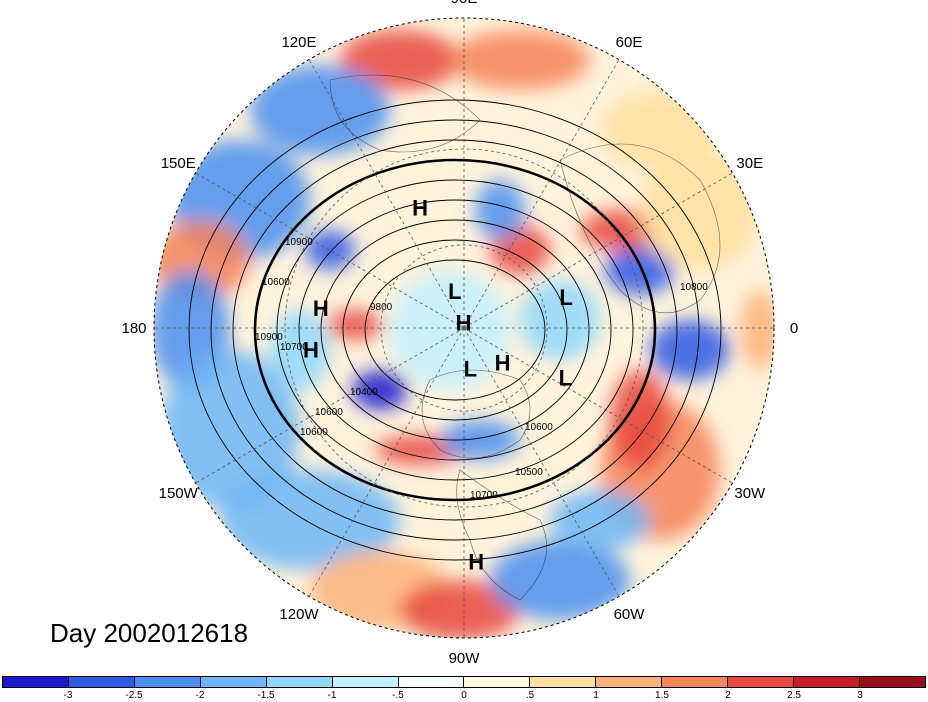 This screenshot has width=928, height=702. Describe the element at coordinates (332, 695) in the screenshot. I see `colorbar-tick-label: -1` at that location.